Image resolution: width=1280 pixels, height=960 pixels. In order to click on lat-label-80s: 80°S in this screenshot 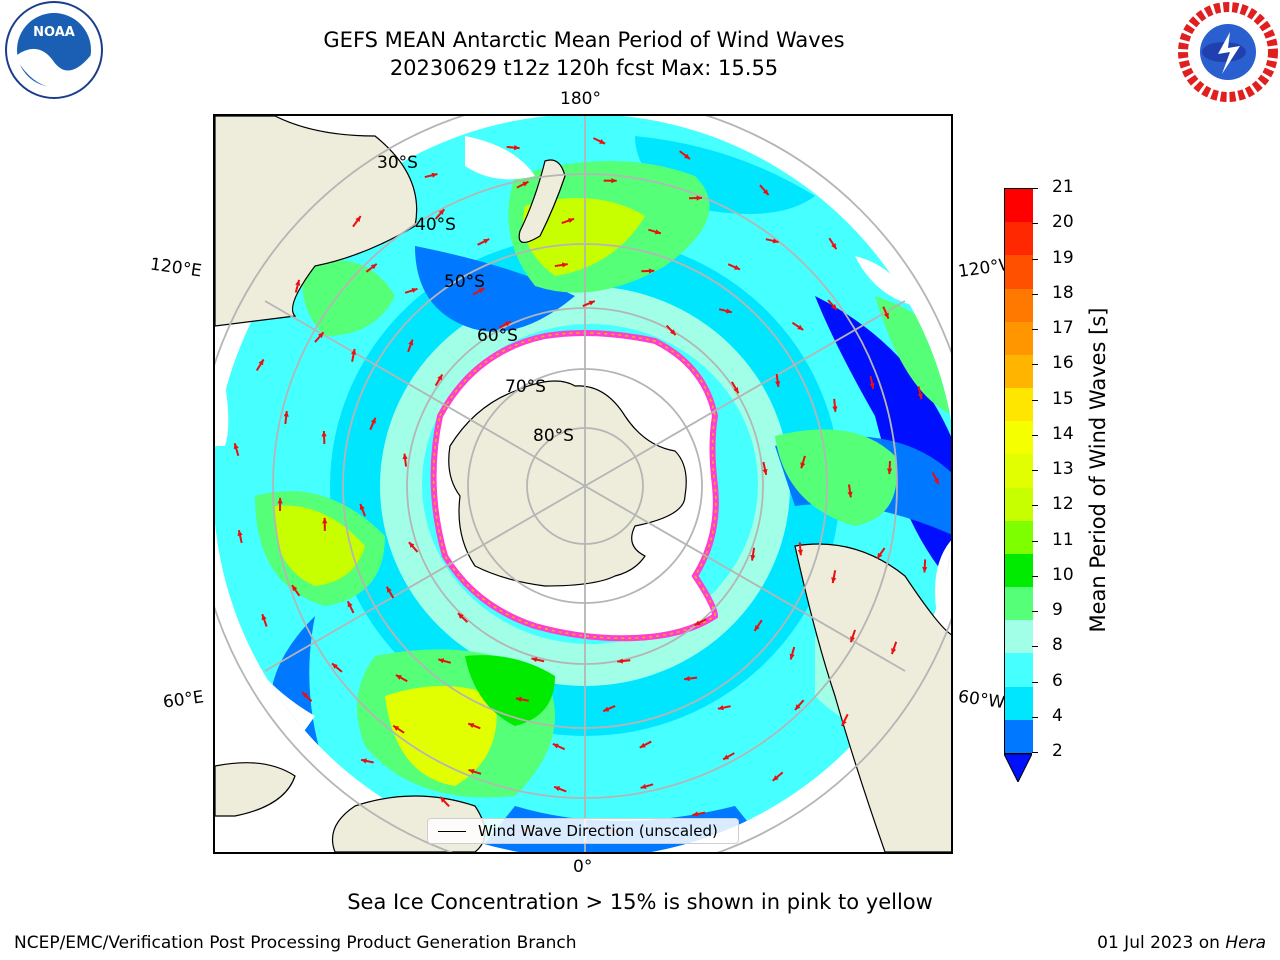, I will do `click(553, 436)`.